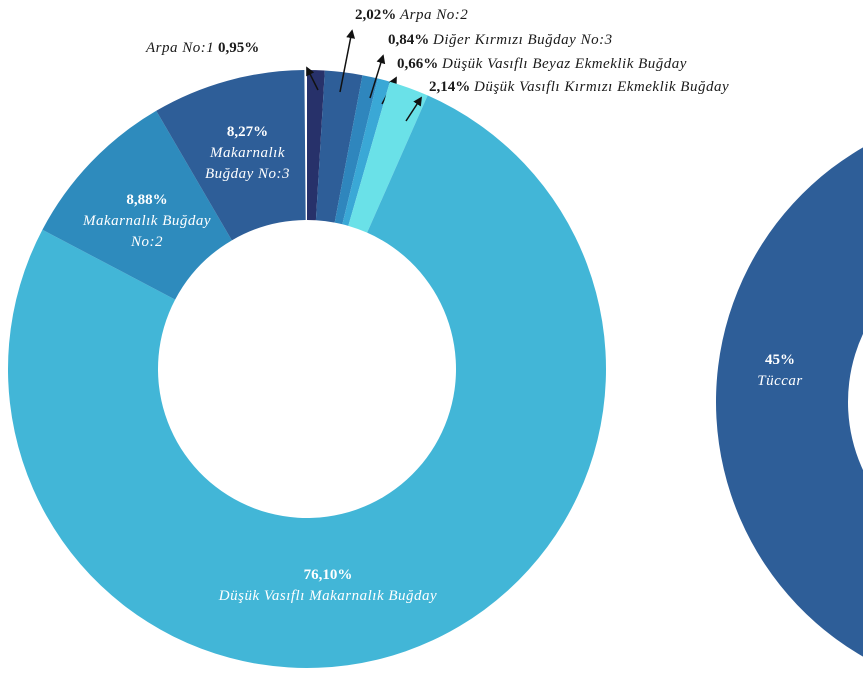 The height and width of the screenshot is (680, 863). Describe the element at coordinates (780, 371) in the screenshot. I see `data-label: 45% Tüccar` at that location.